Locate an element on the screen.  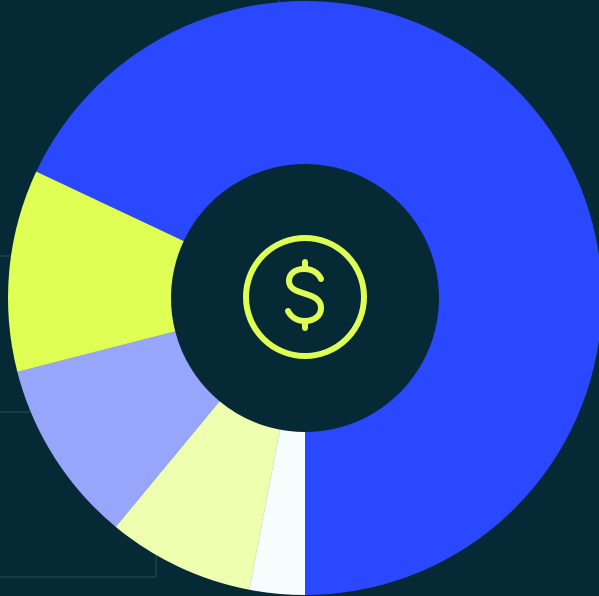
icon-ring is located at coordinates (305, 297).